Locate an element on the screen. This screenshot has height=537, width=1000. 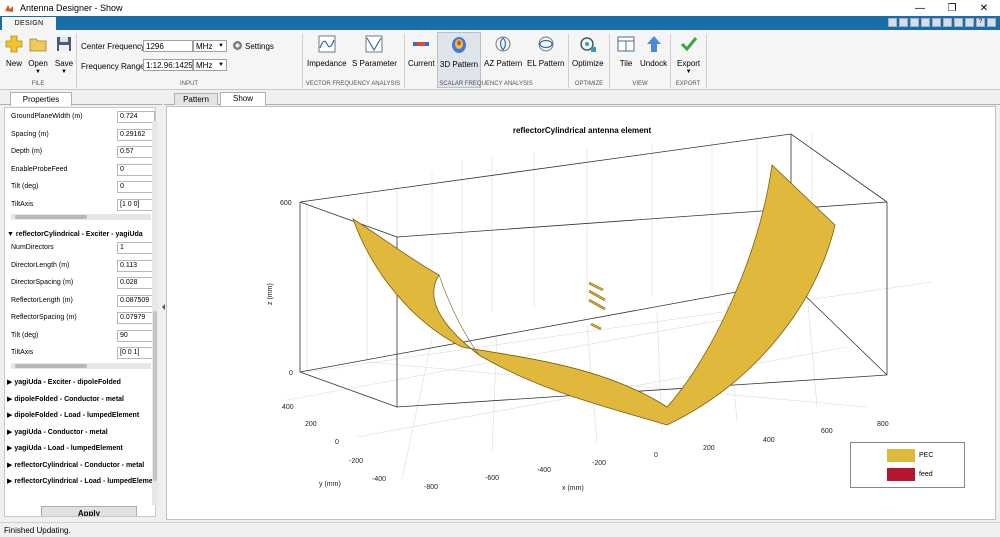
property-value-field: 0.724 is located at coordinates (136, 117).